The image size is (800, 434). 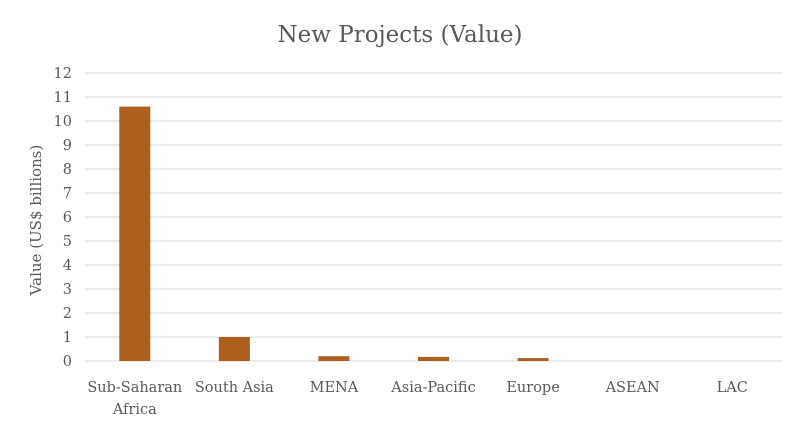 What do you see at coordinates (67, 362) in the screenshot?
I see `y-tick-label: 0` at bounding box center [67, 362].